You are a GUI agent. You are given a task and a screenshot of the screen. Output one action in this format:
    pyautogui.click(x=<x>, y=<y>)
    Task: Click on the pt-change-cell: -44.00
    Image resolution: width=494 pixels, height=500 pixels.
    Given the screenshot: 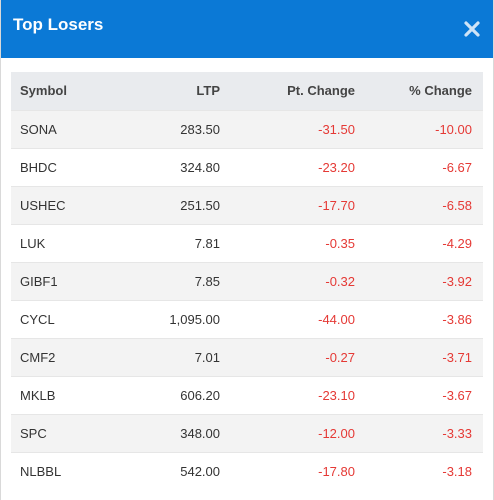 What is the action you would take?
    pyautogui.click(x=287, y=318)
    